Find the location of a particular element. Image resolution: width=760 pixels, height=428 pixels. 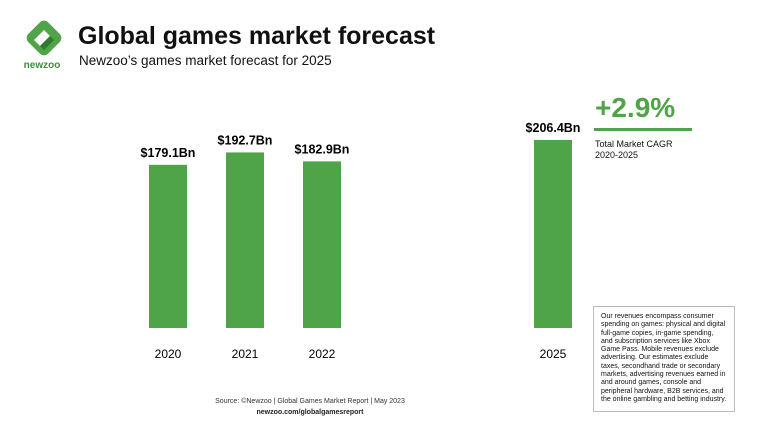

cagr-rule is located at coordinates (643, 129).